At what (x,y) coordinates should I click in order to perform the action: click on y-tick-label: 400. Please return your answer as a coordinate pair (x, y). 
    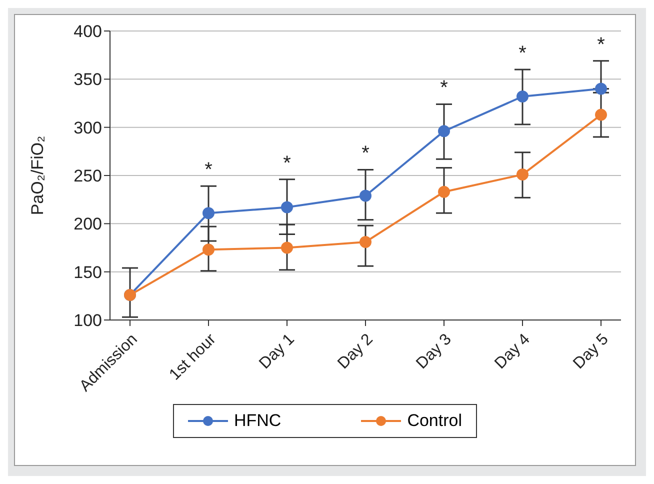
    Looking at the image, I should click on (88, 32).